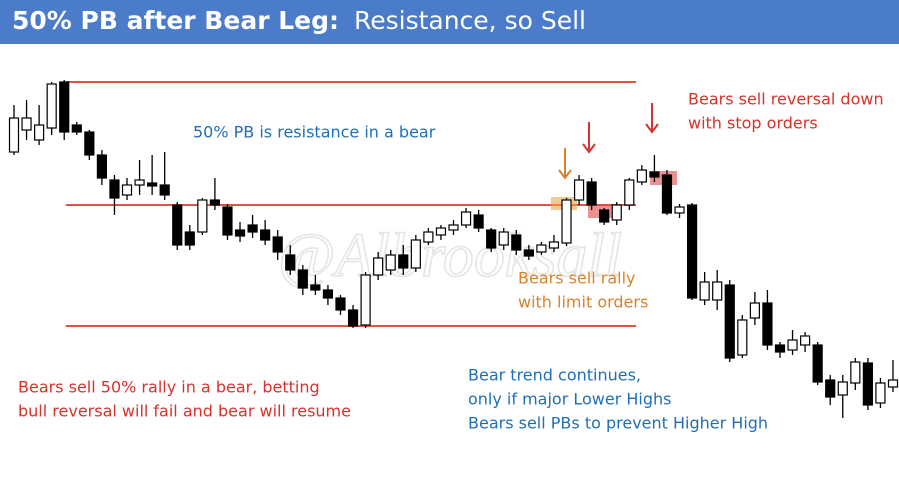 This screenshot has width=899, height=484. What do you see at coordinates (470, 20) in the screenshot?
I see `title-rest: Resistance, so Sell` at bounding box center [470, 20].